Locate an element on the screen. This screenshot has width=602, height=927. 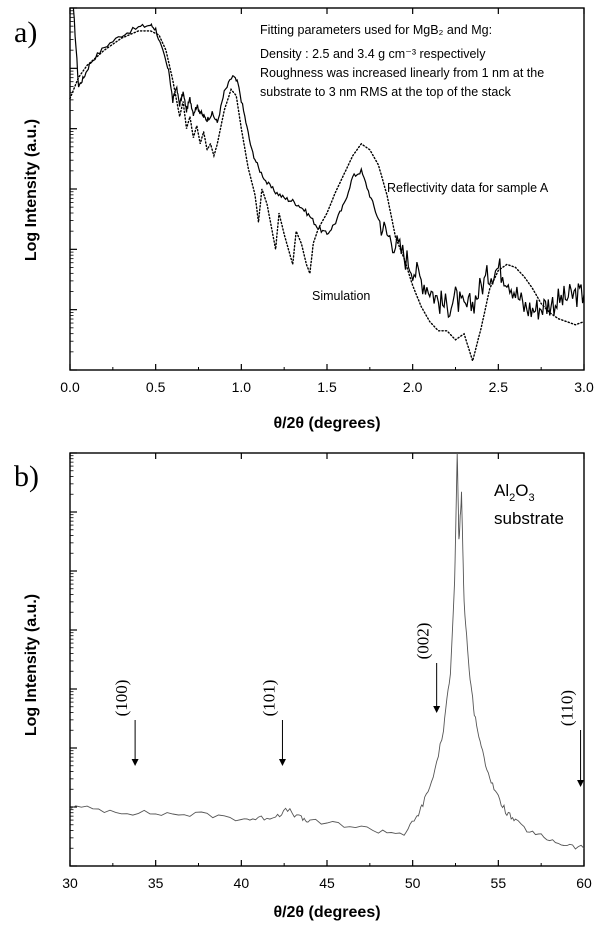
panel-b-x-tick-label: 40 is located at coordinates (242, 883).